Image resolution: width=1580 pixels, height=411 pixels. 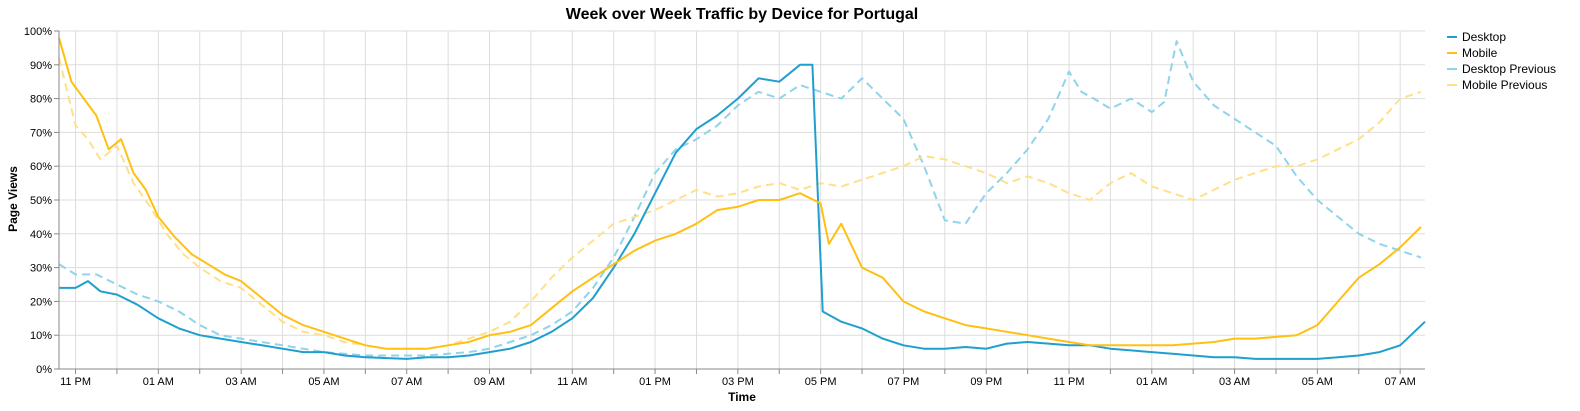 What do you see at coordinates (489, 382) in the screenshot?
I see `x-tick-label: 09 AM` at bounding box center [489, 382].